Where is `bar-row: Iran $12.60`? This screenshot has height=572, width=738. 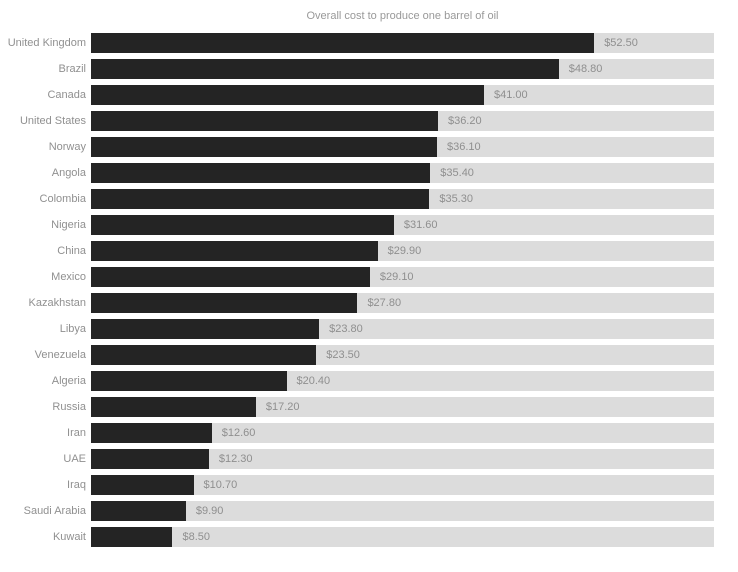
bar-row: Iran $12.60 is located at coordinates (369, 433).